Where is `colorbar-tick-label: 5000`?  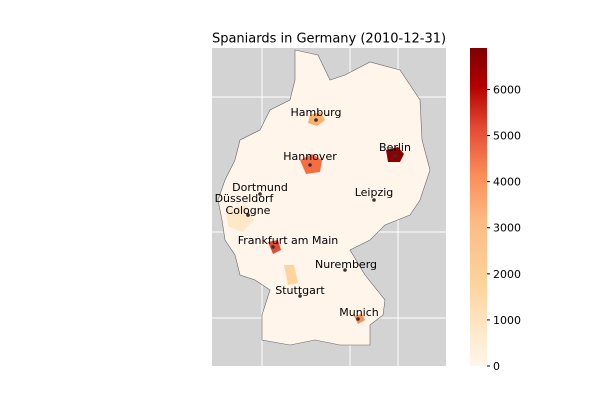
colorbar-tick-label: 5000 is located at coordinates (507, 136).